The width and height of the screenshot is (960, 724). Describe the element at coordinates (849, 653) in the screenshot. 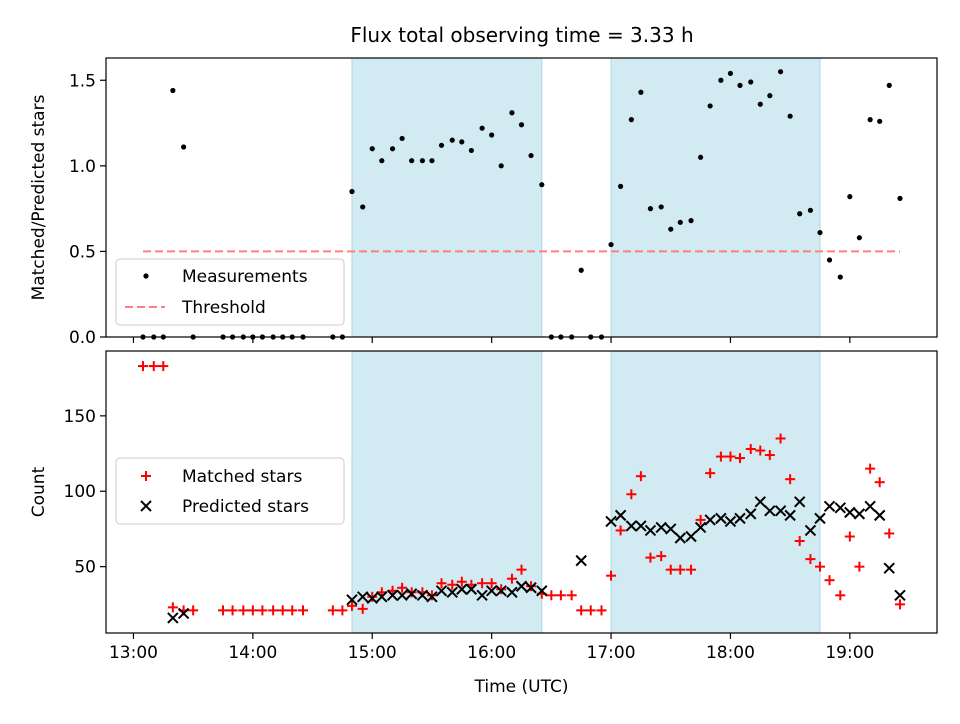

I see `x-tick-label: 19:00` at that location.